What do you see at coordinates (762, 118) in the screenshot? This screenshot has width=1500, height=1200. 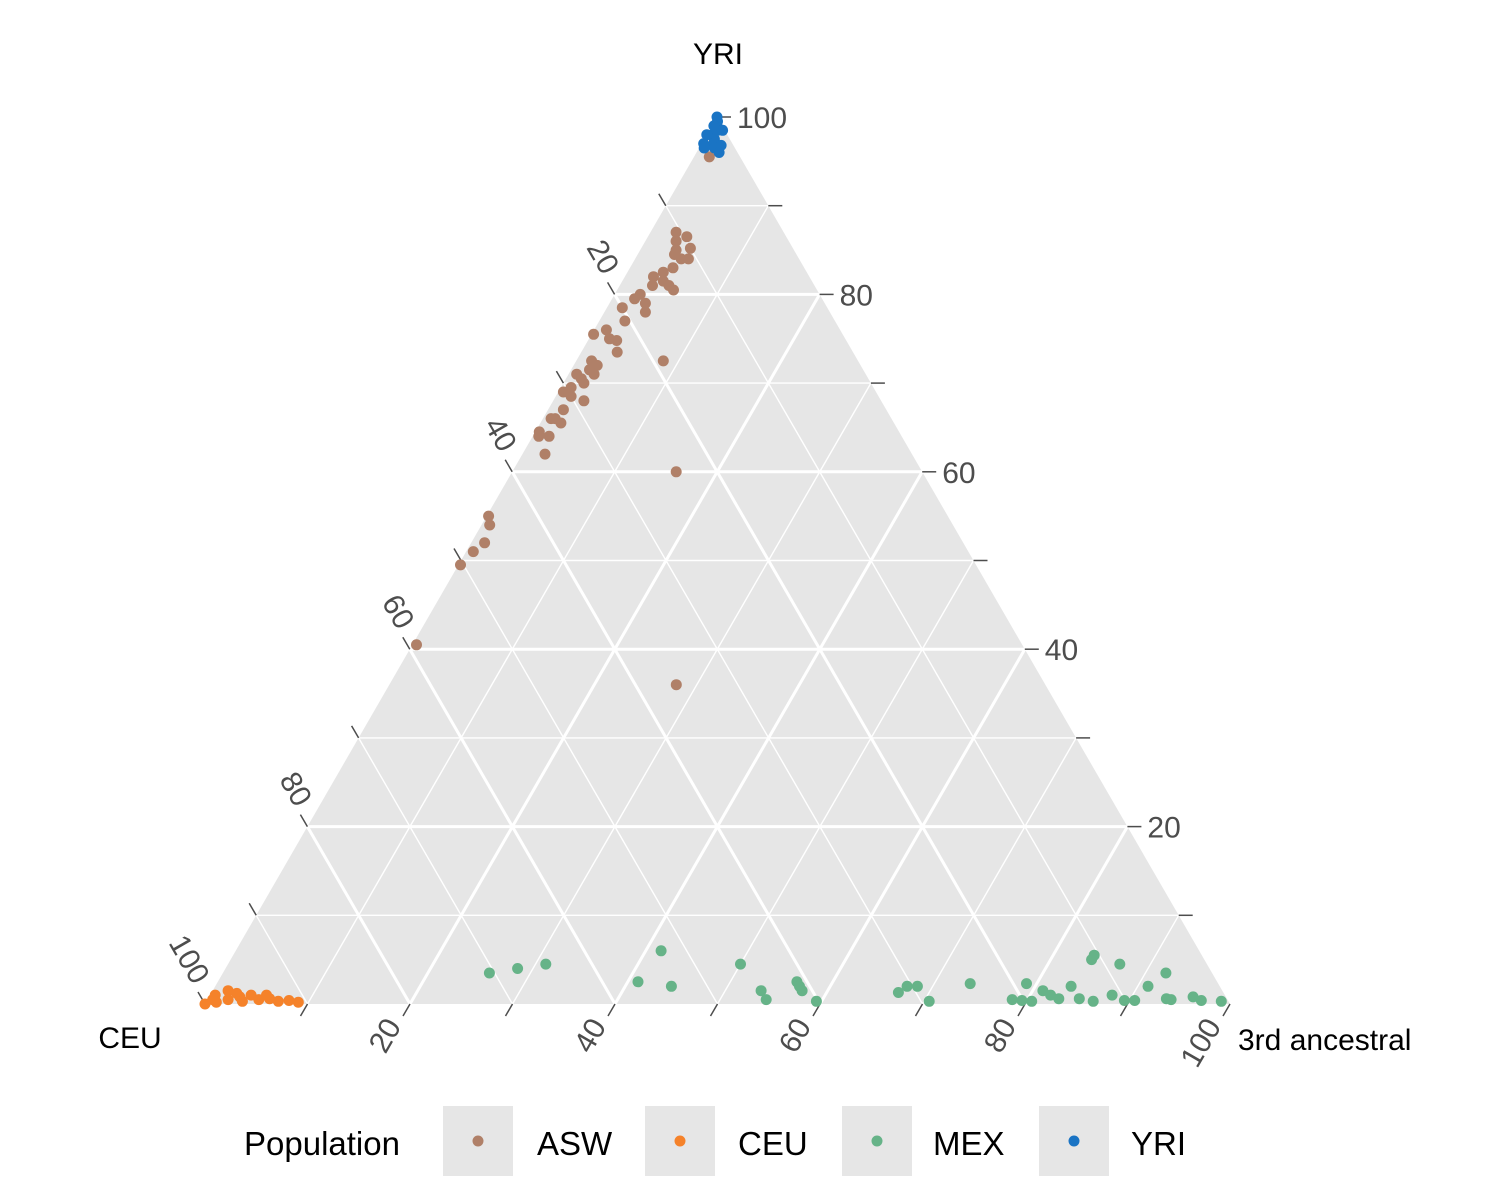 I see `tick-label-right-100: 100` at bounding box center [762, 118].